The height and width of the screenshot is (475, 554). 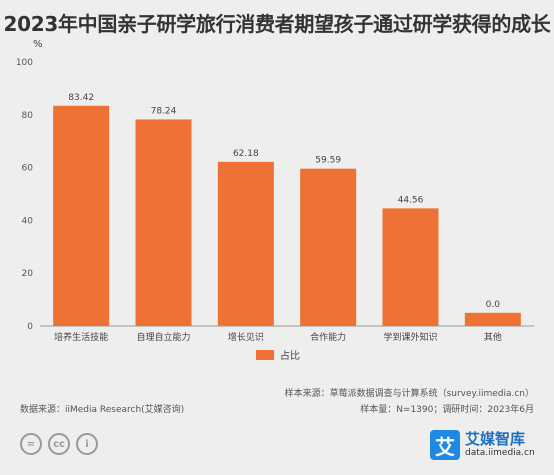 What do you see at coordinates (493, 337) in the screenshot?
I see `x-tick-label: 其他` at bounding box center [493, 337].